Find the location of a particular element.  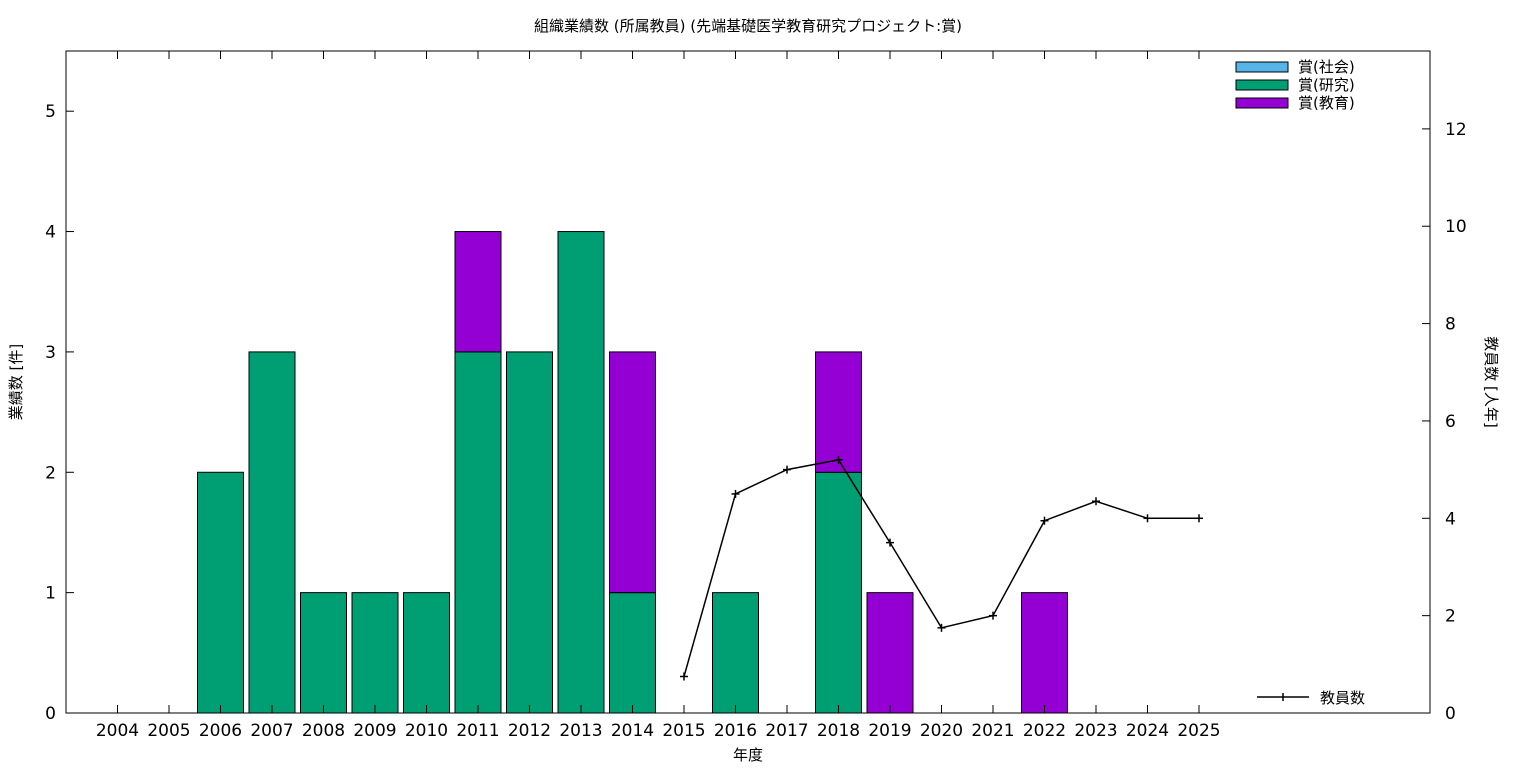

x-tick-label: 2024 is located at coordinates (1147, 731).